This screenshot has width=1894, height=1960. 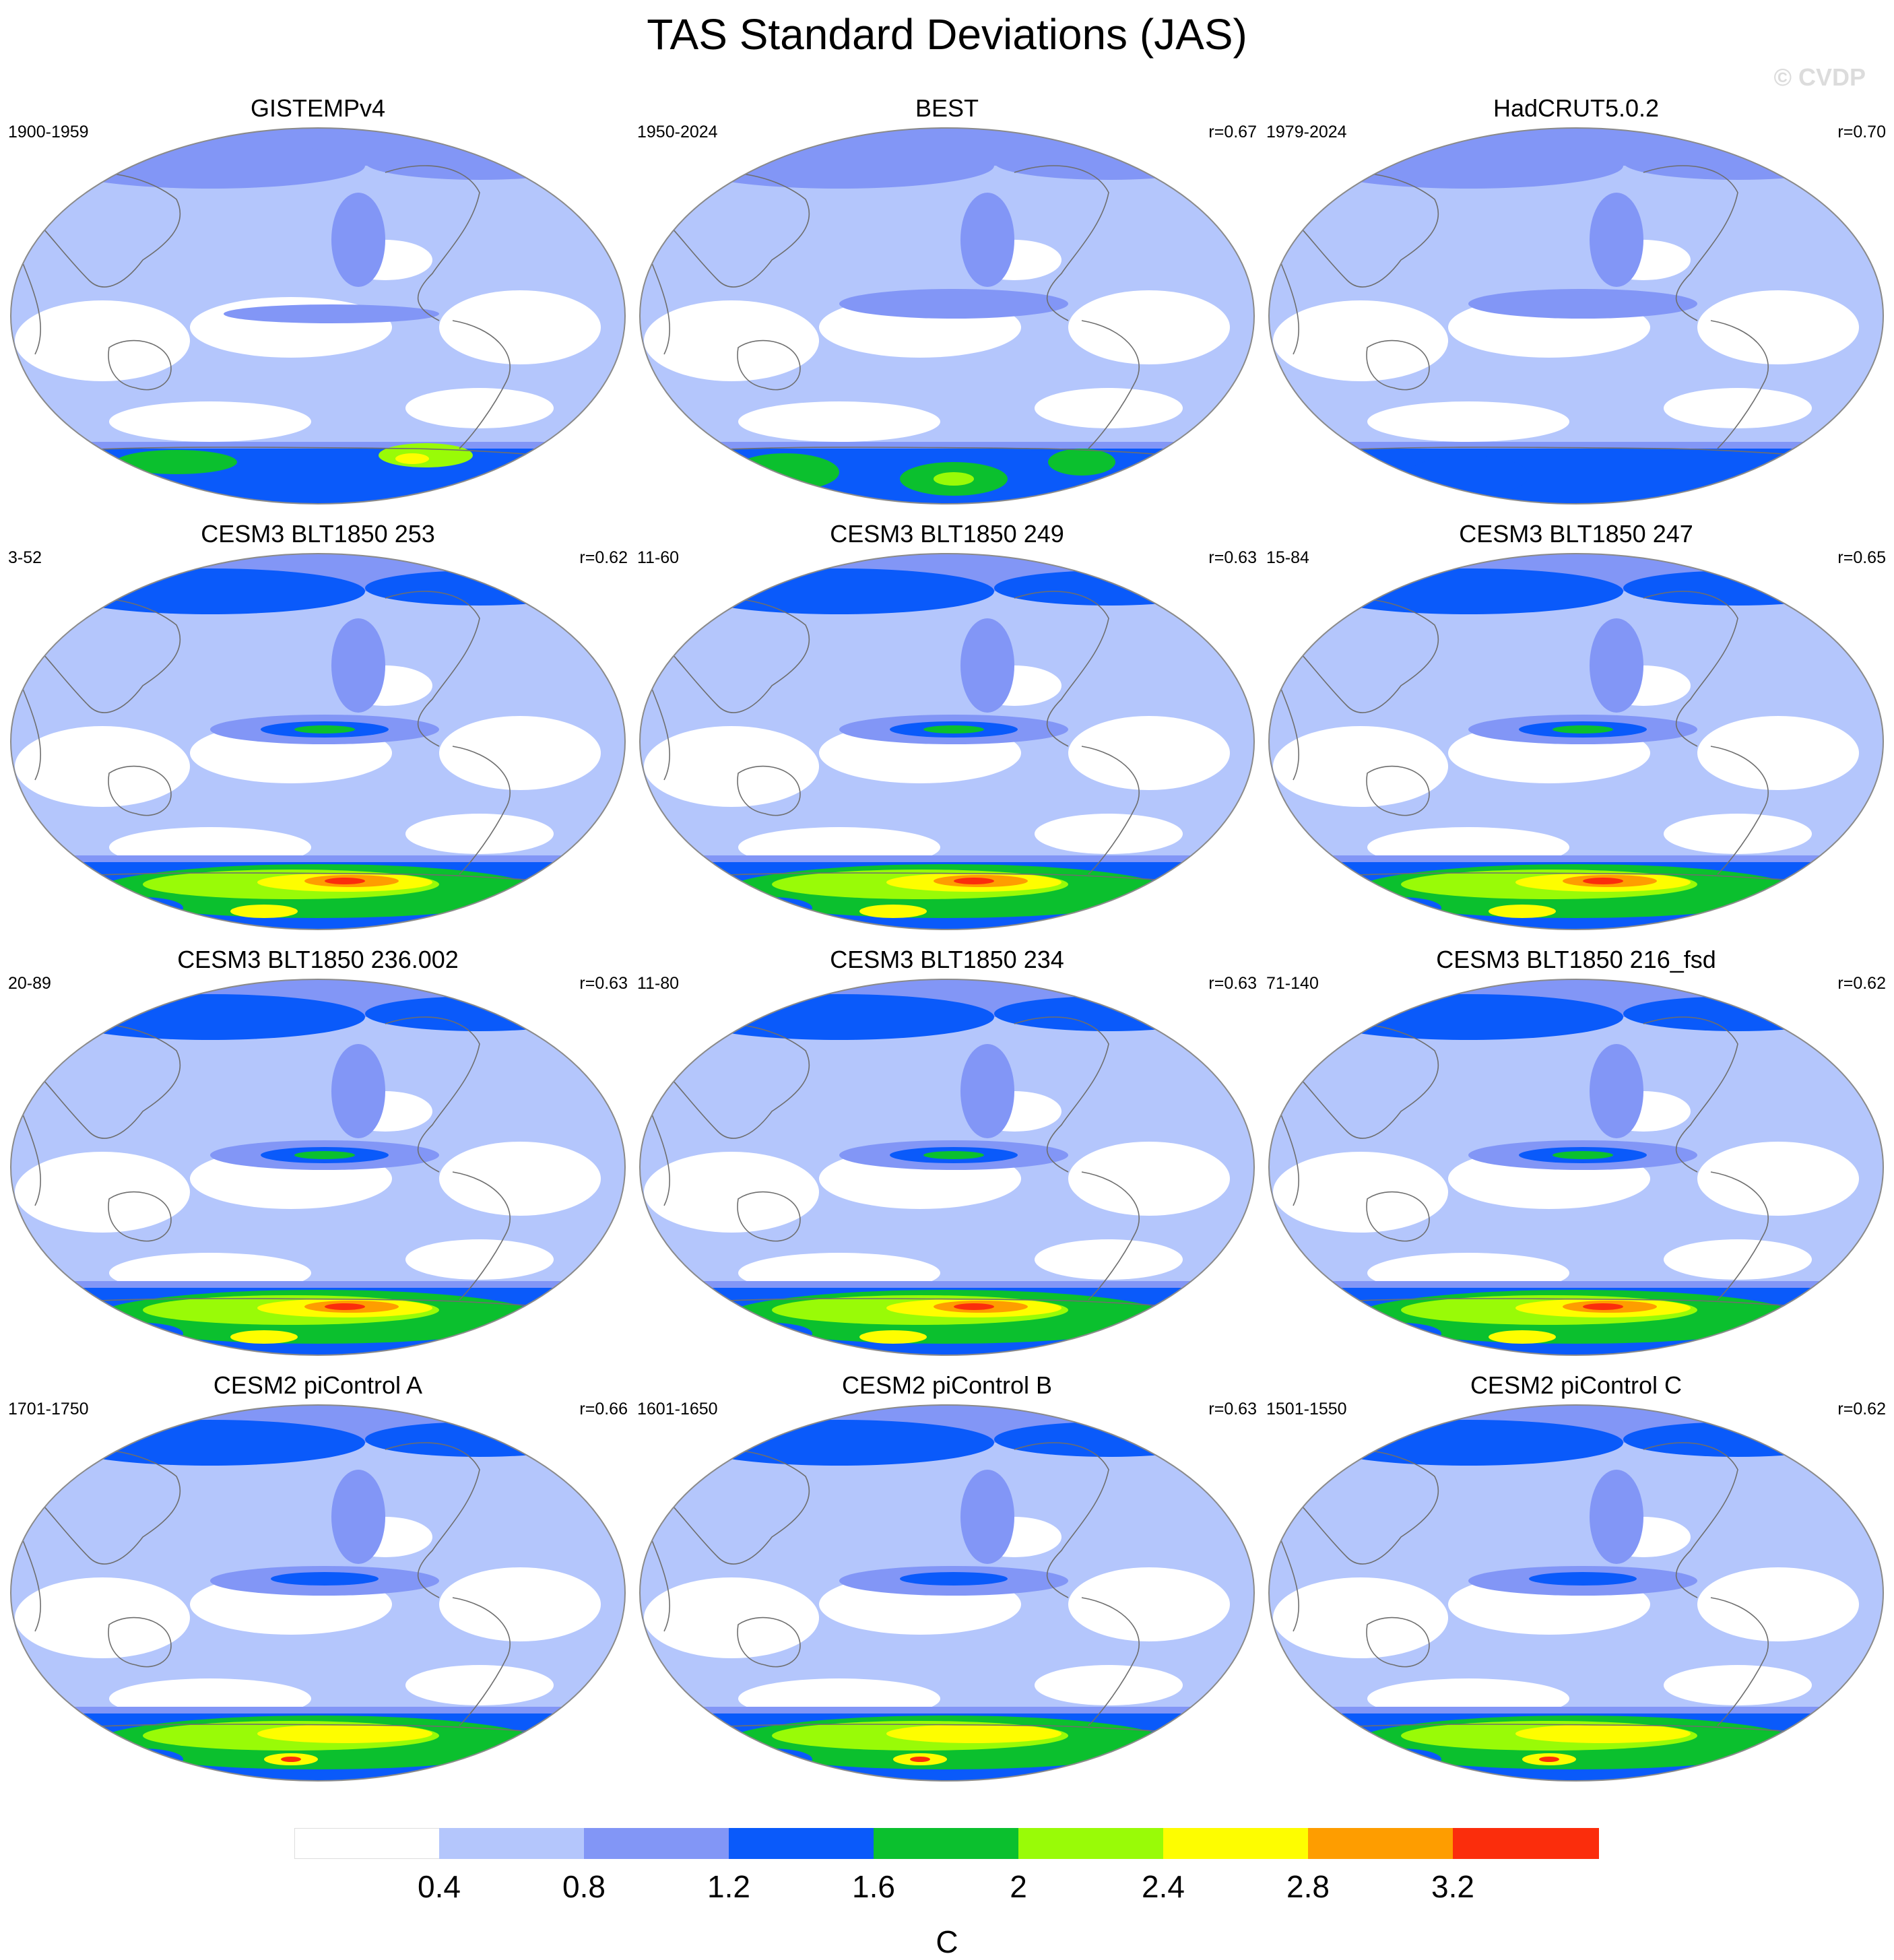 What do you see at coordinates (677, 132) in the screenshot?
I see `panel-period: 1950-2024` at bounding box center [677, 132].